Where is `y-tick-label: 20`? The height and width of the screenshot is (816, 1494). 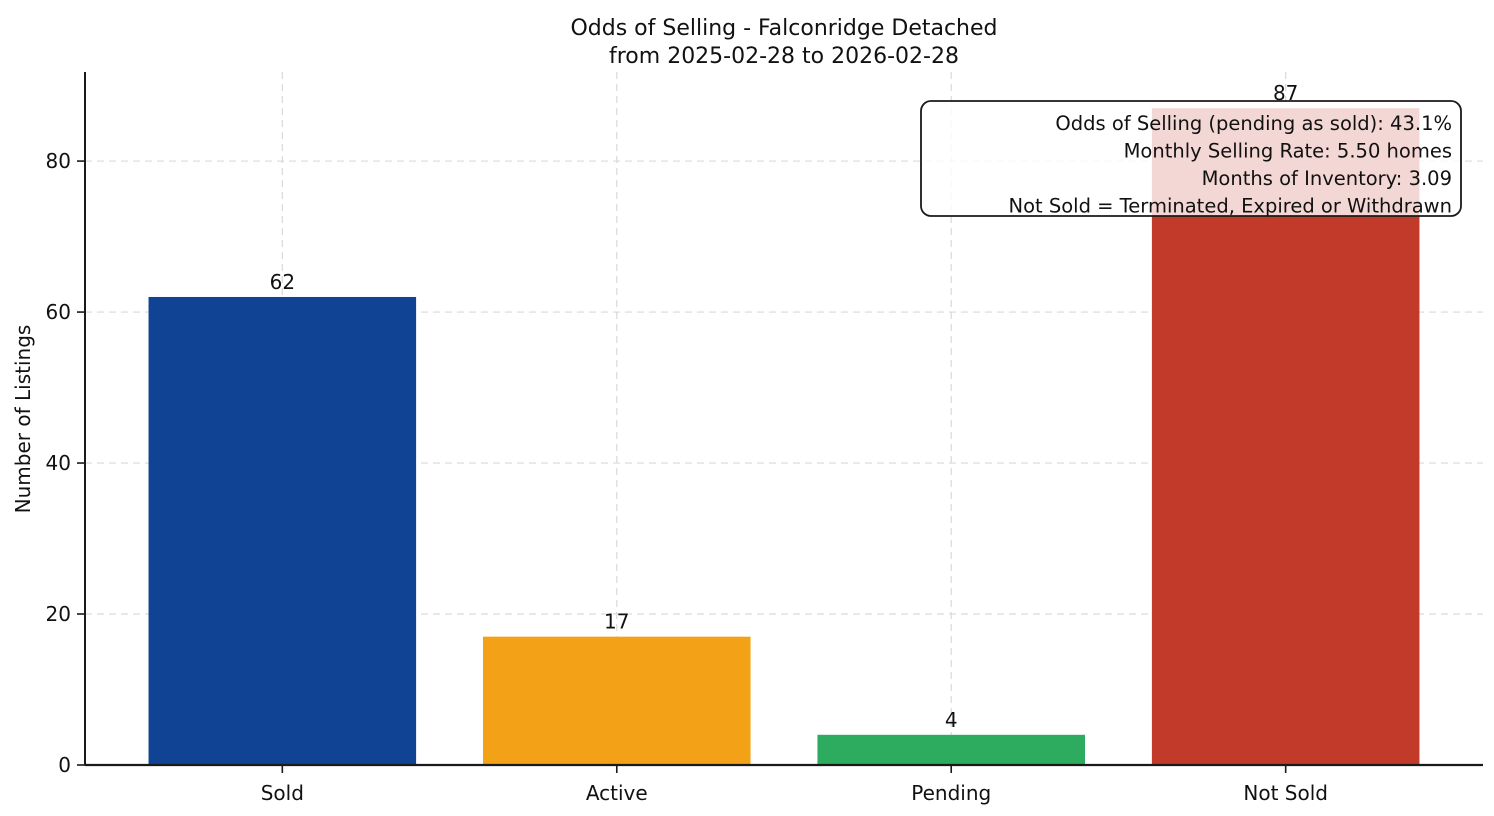 y-tick-label: 20 is located at coordinates (58, 614).